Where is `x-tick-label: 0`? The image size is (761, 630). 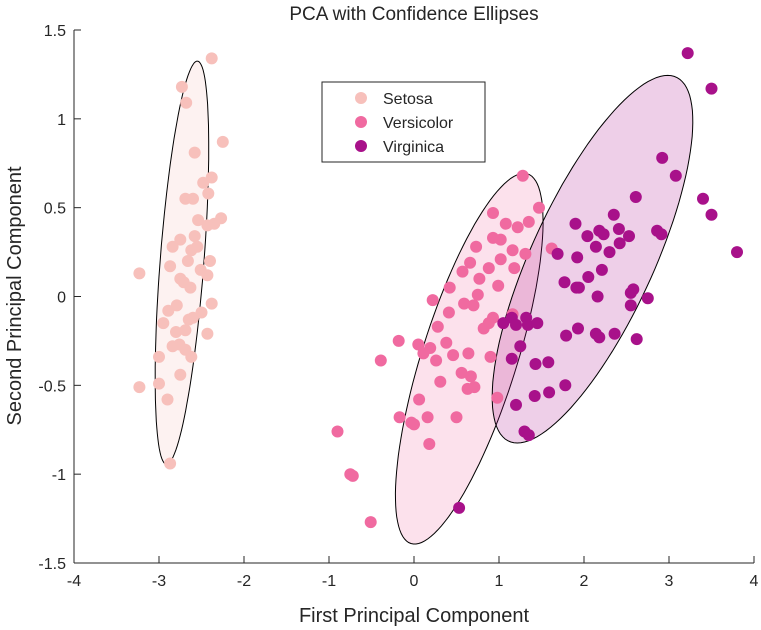
x-tick-label: 0 is located at coordinates (414, 581).